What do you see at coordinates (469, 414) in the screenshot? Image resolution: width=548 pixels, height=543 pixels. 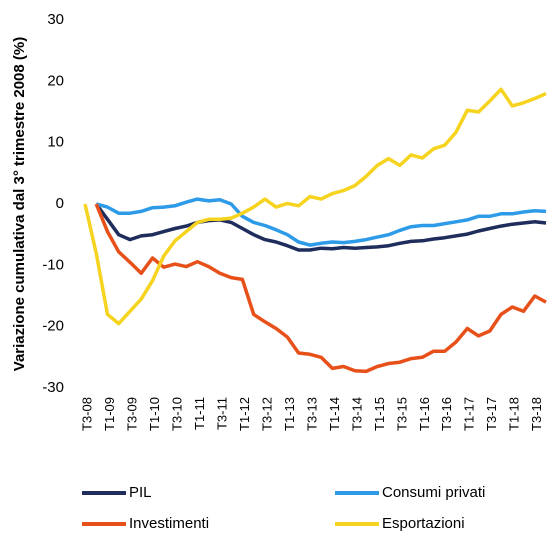 I see `x-tick-label: T1-17` at bounding box center [469, 414].